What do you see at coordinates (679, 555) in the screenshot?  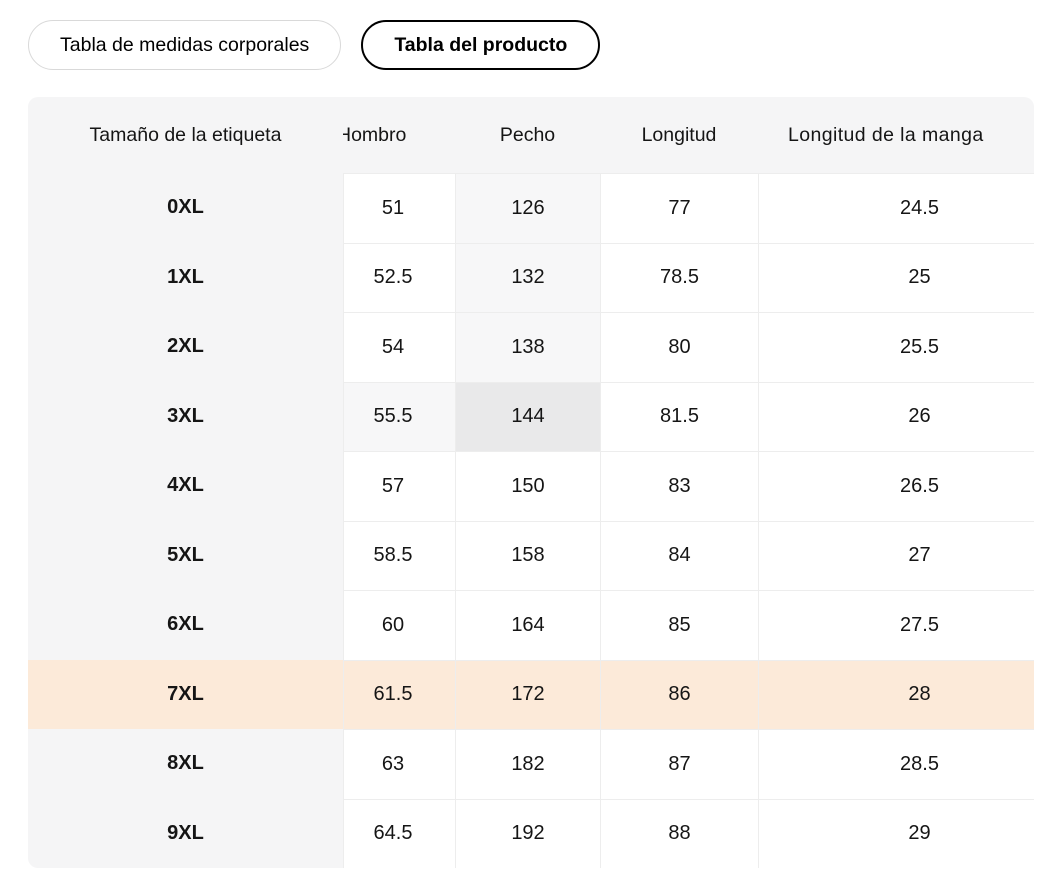 I see `length-value-cell: 84` at bounding box center [679, 555].